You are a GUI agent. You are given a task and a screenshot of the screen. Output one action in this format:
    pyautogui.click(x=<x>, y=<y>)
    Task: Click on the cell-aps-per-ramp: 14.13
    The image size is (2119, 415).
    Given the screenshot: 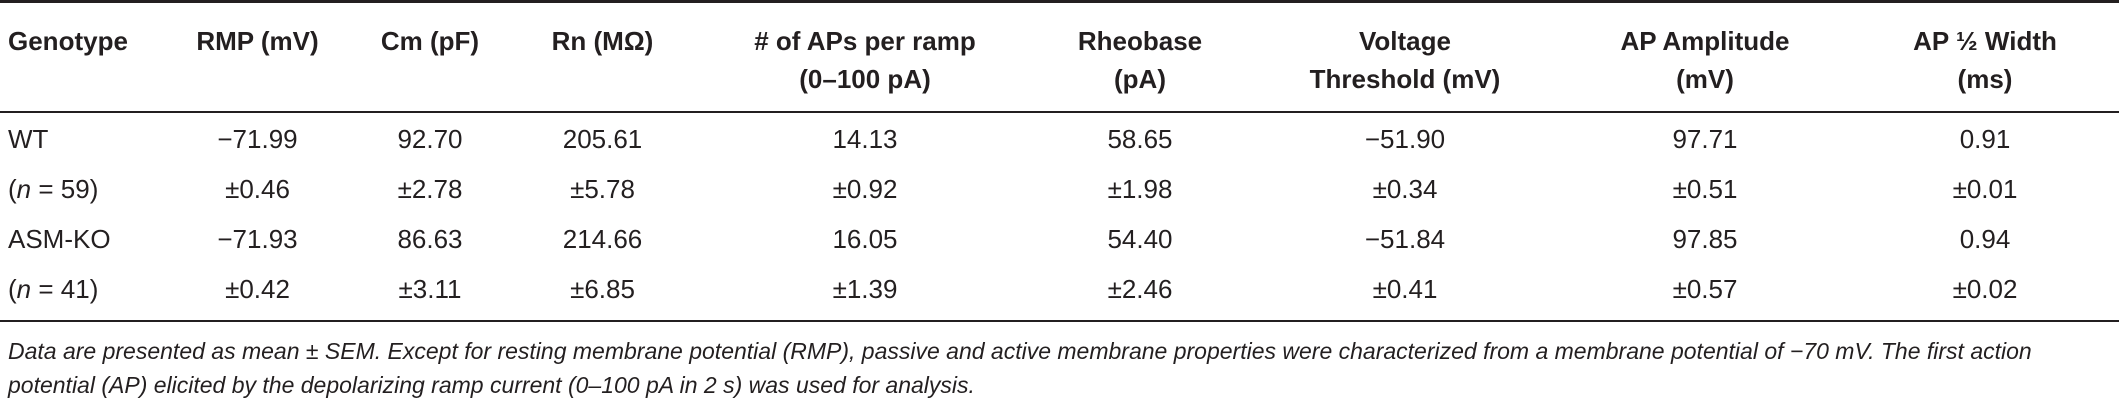 What is the action you would take?
    pyautogui.click(x=865, y=139)
    